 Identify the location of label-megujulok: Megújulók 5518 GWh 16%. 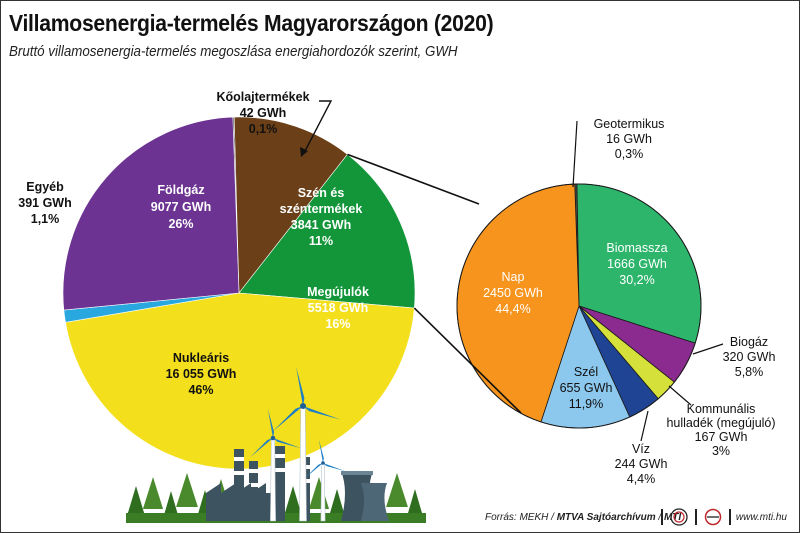
(338, 308).